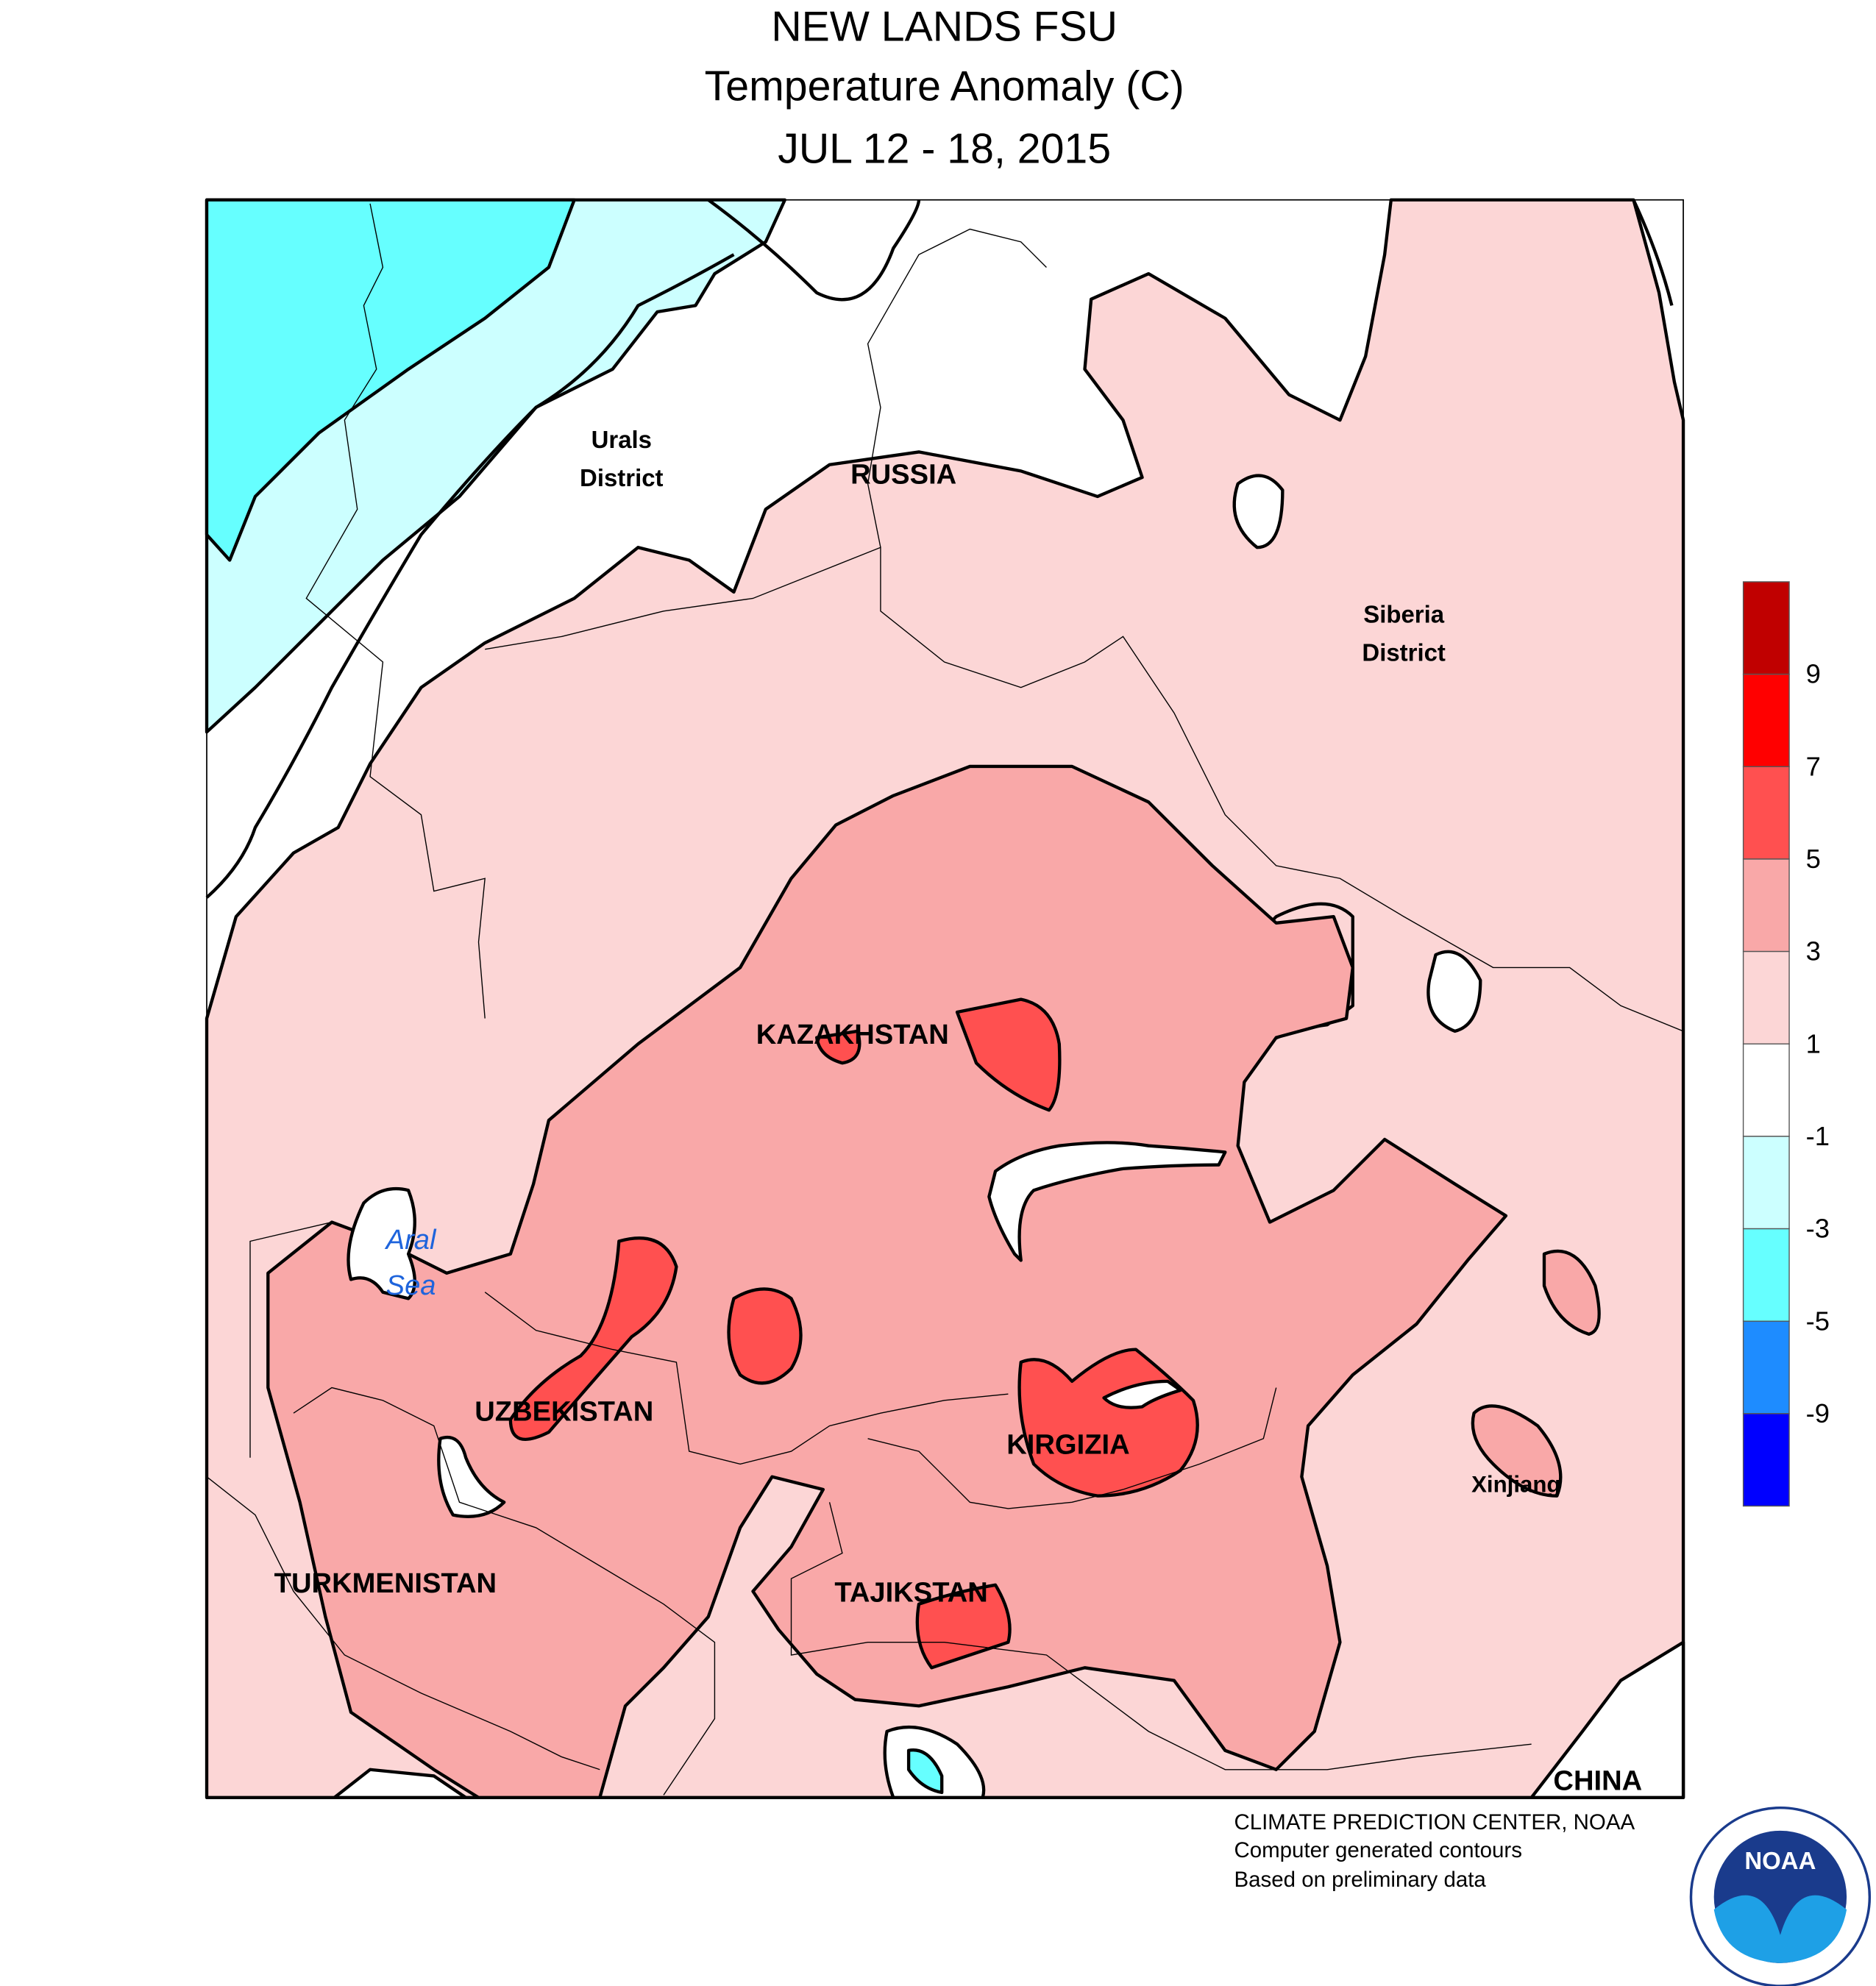 The width and height of the screenshot is (1876, 1986). What do you see at coordinates (1813, 951) in the screenshot?
I see `legend-tick-label: 3` at bounding box center [1813, 951].